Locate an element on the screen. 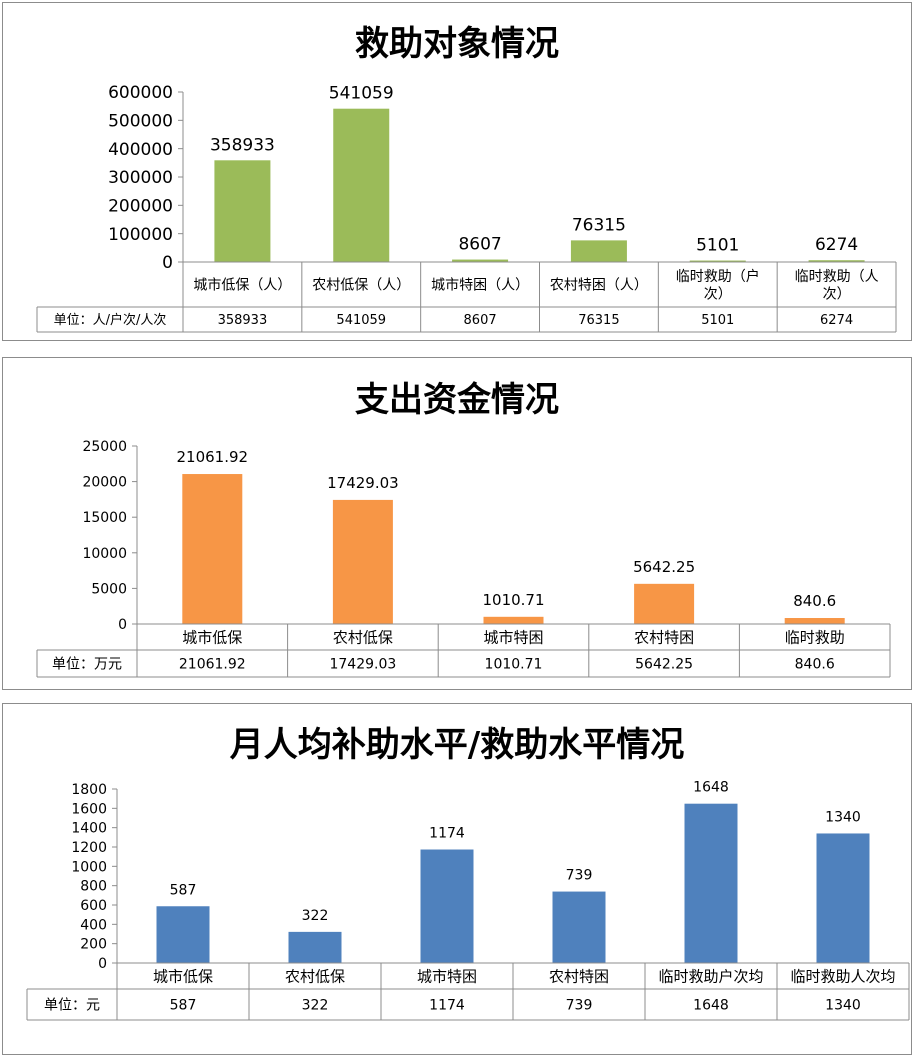  x-category-label-line: 农村低保（人） is located at coordinates (361, 286).